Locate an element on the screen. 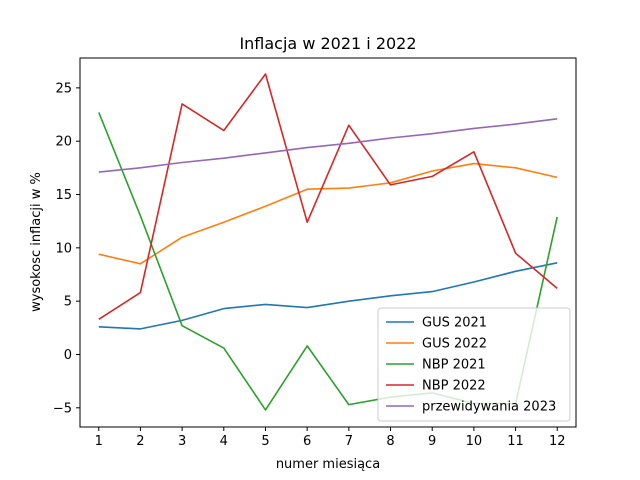 The height and width of the screenshot is (480, 640). legend-box is located at coordinates (474, 364).